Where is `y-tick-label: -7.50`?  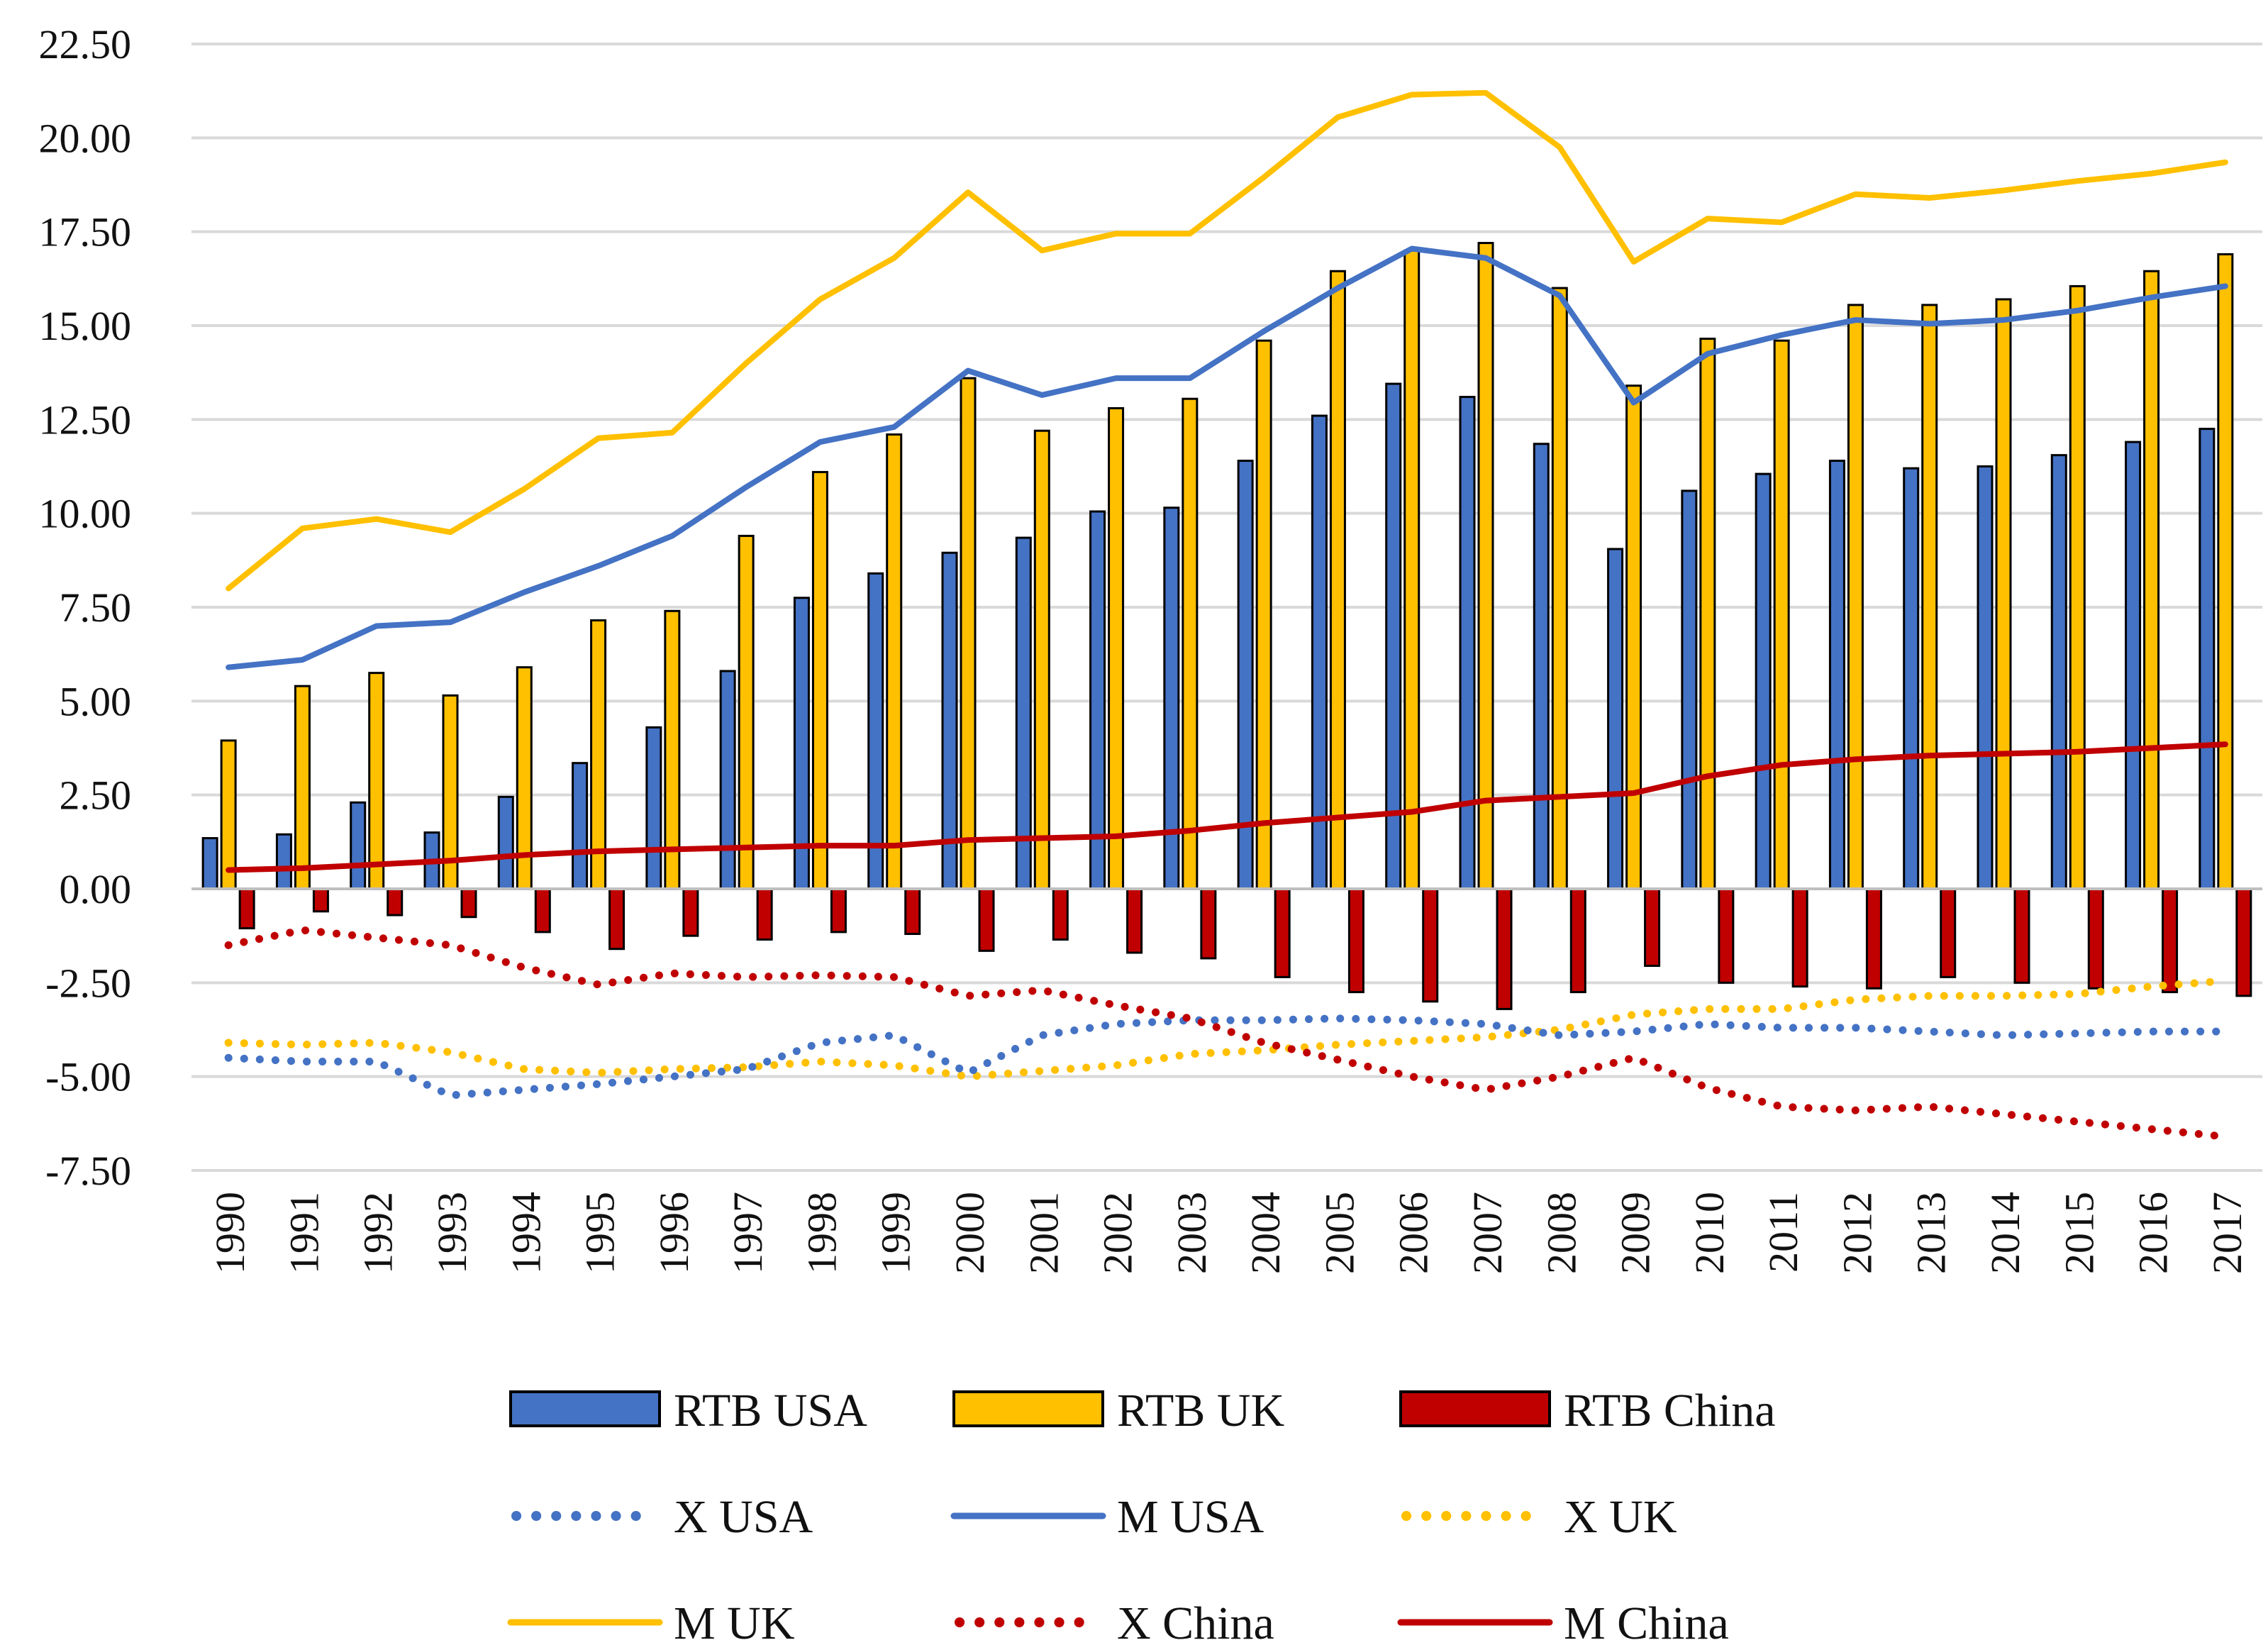 y-tick-label: -7.50 is located at coordinates (88, 1171).